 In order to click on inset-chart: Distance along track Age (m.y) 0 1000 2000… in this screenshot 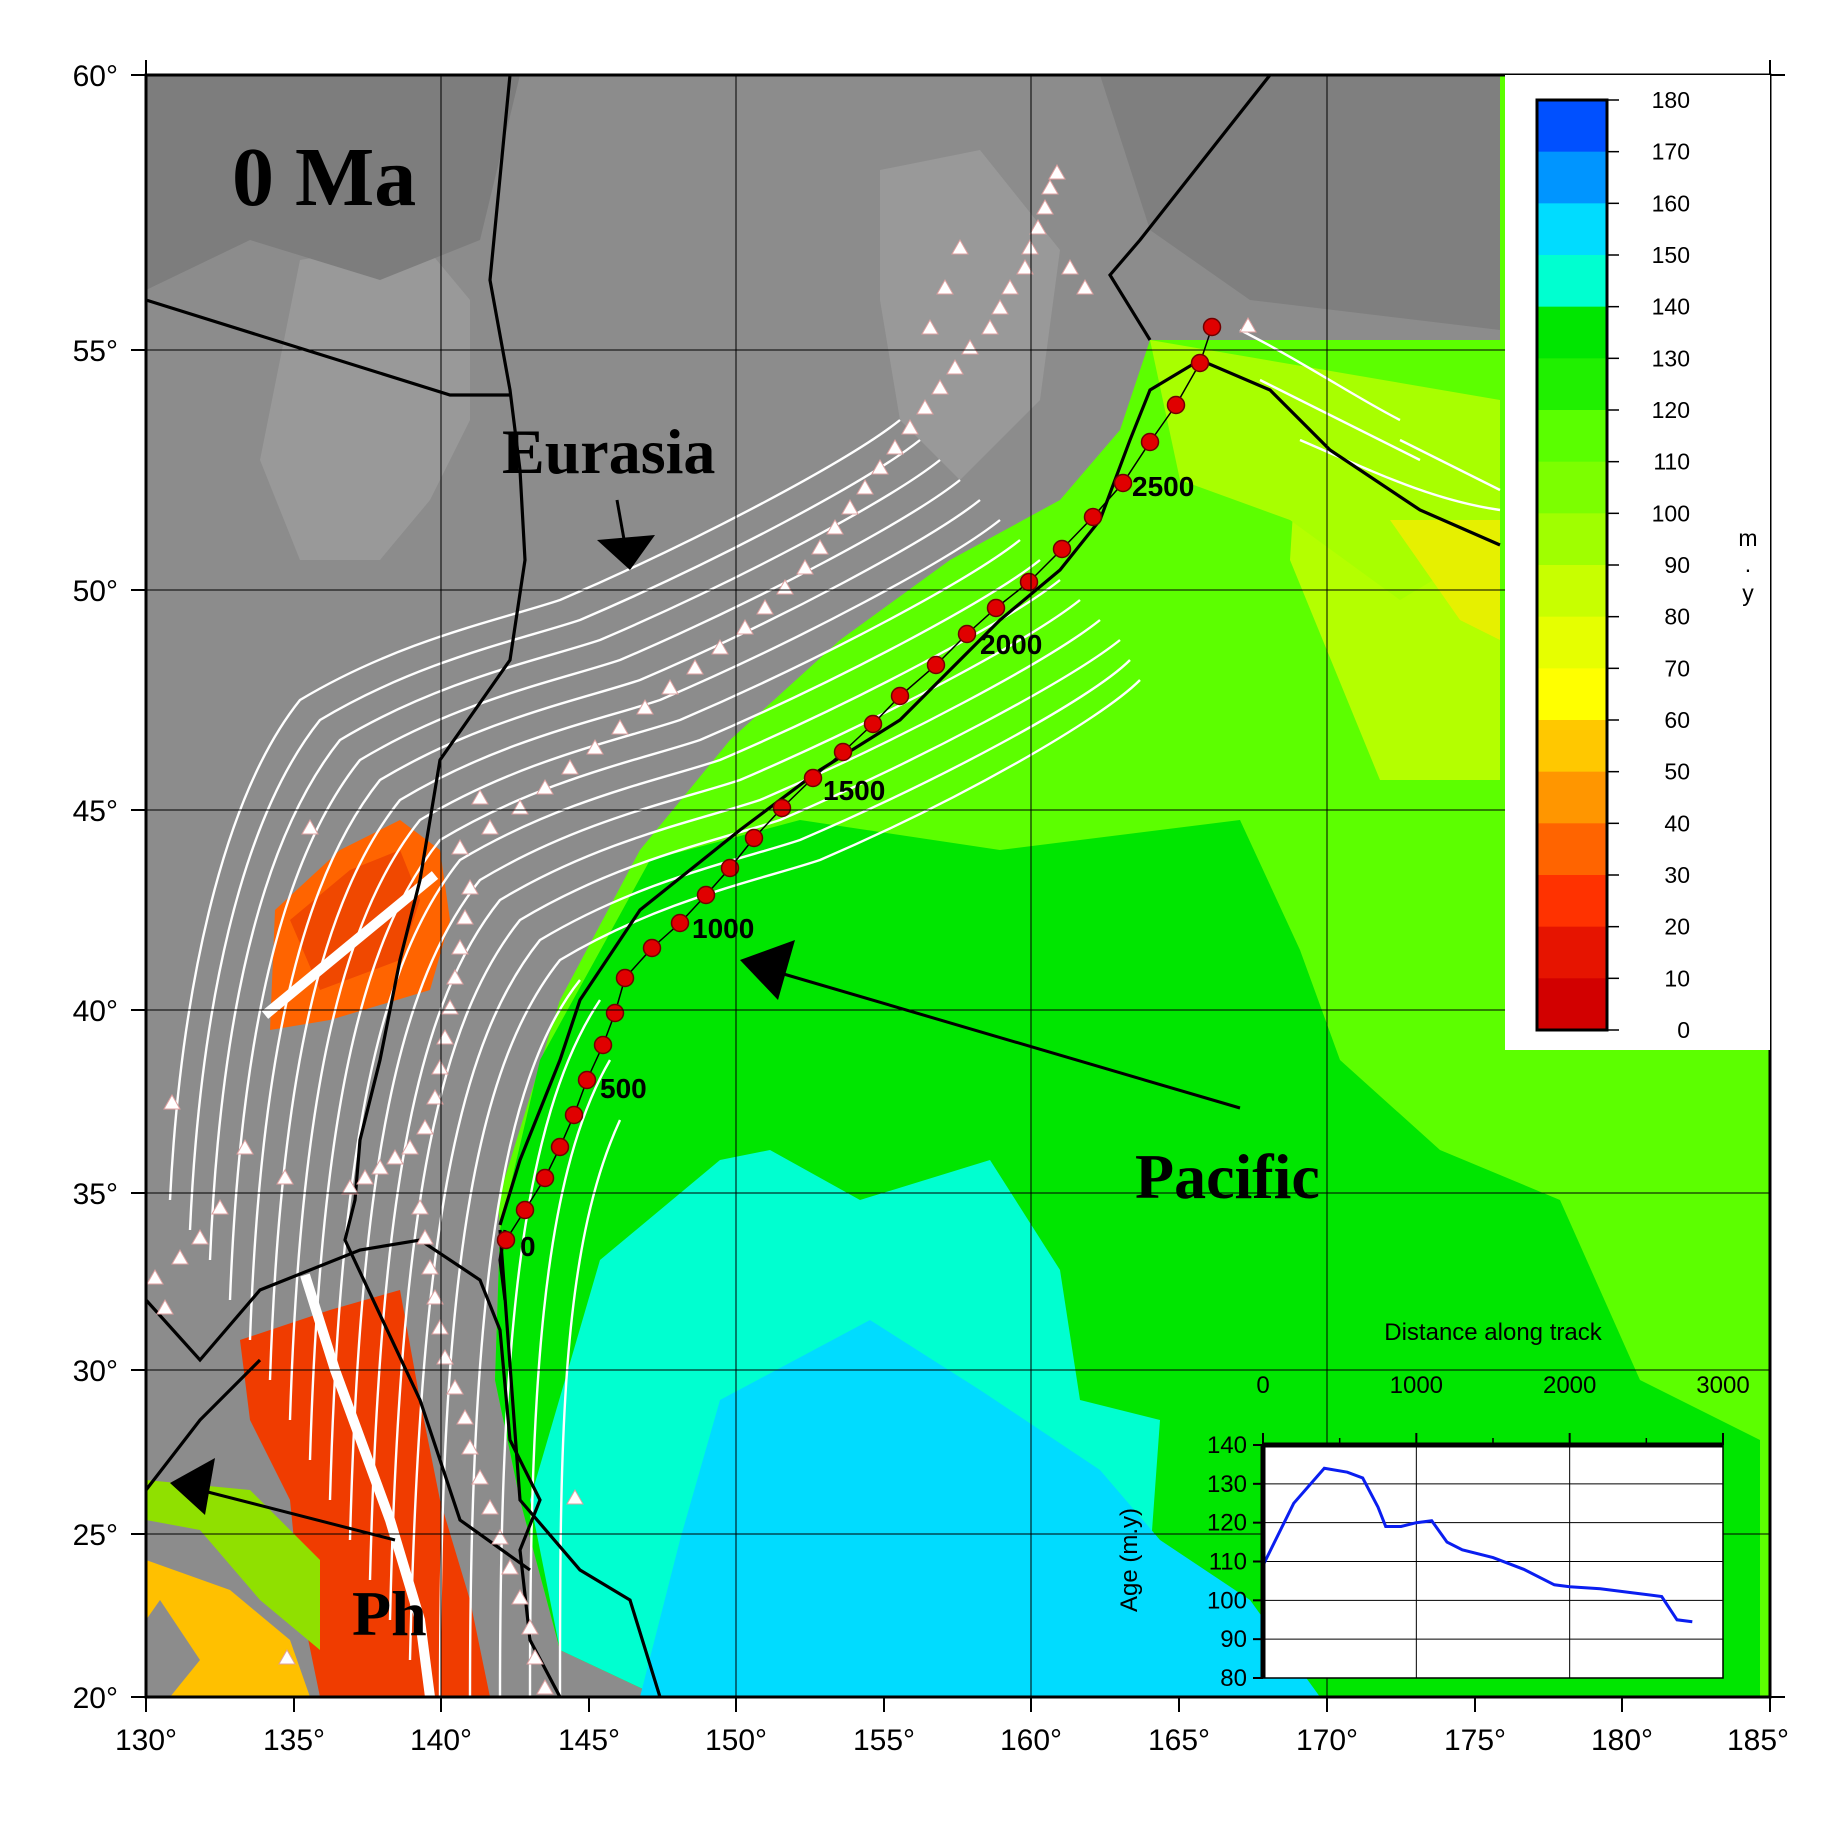, I will do `click(1433, 1505)`.